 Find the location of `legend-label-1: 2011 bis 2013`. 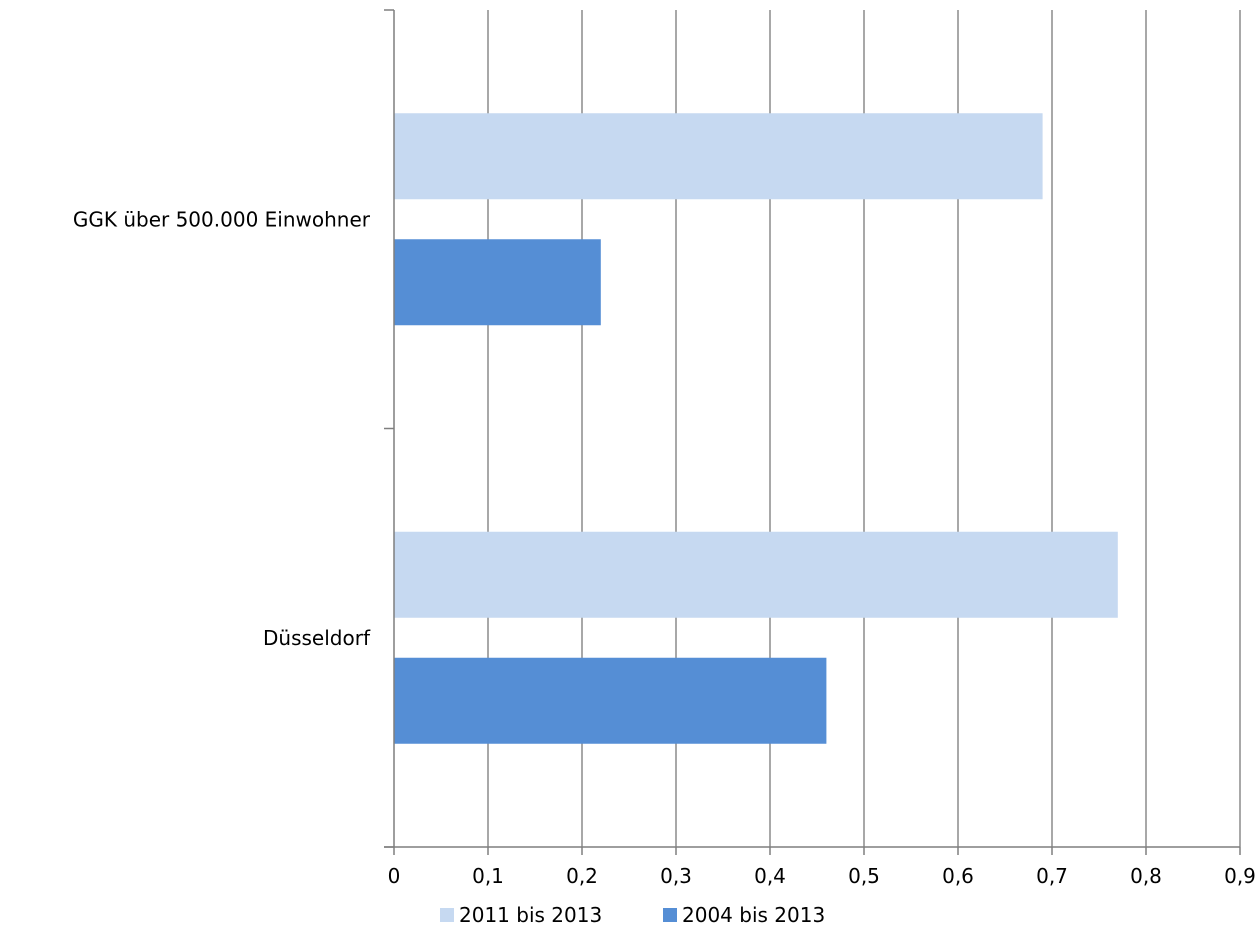

legend-label-1: 2011 bis 2013 is located at coordinates (530, 915).